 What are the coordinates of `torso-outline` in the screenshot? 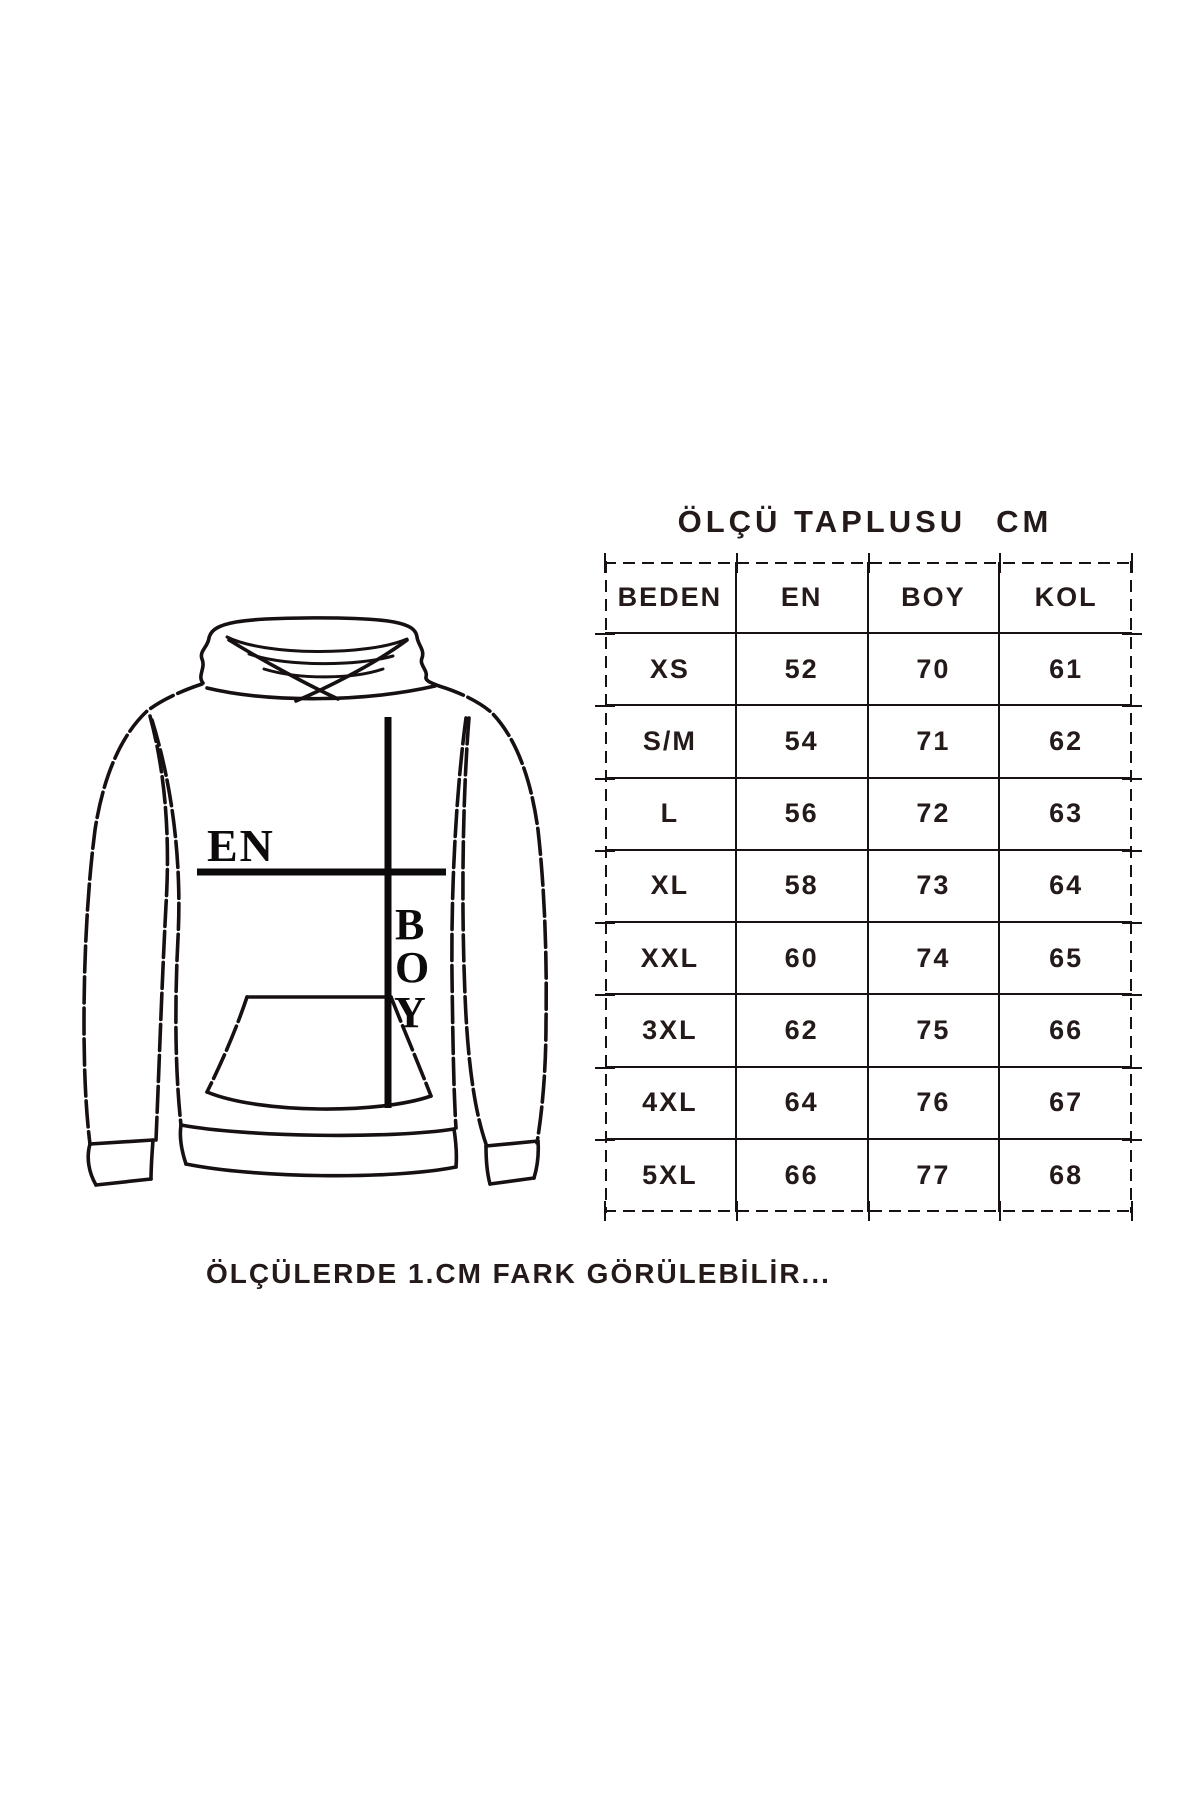 It's located at (309, 923).